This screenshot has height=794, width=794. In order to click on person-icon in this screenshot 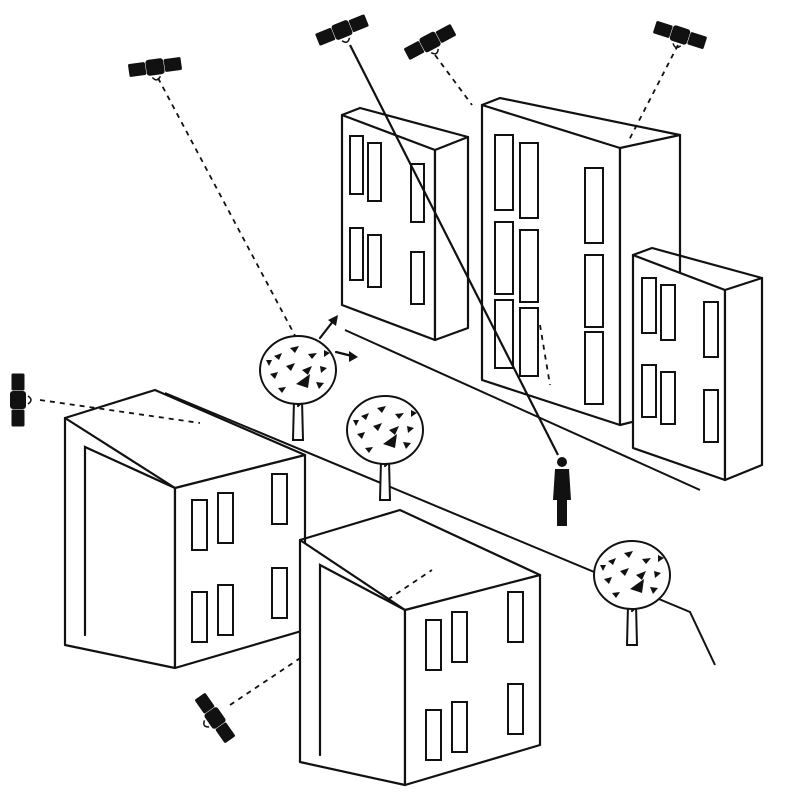, I will do `click(562, 491)`.